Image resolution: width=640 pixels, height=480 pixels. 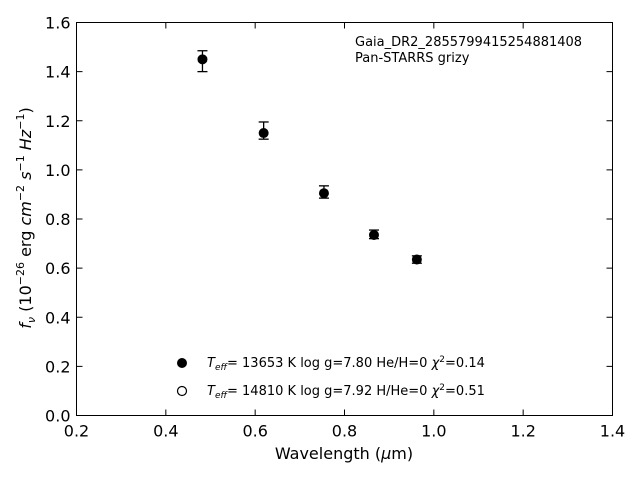 What do you see at coordinates (57, 121) in the screenshot?
I see `y-tick-label: 1.2` at bounding box center [57, 121].